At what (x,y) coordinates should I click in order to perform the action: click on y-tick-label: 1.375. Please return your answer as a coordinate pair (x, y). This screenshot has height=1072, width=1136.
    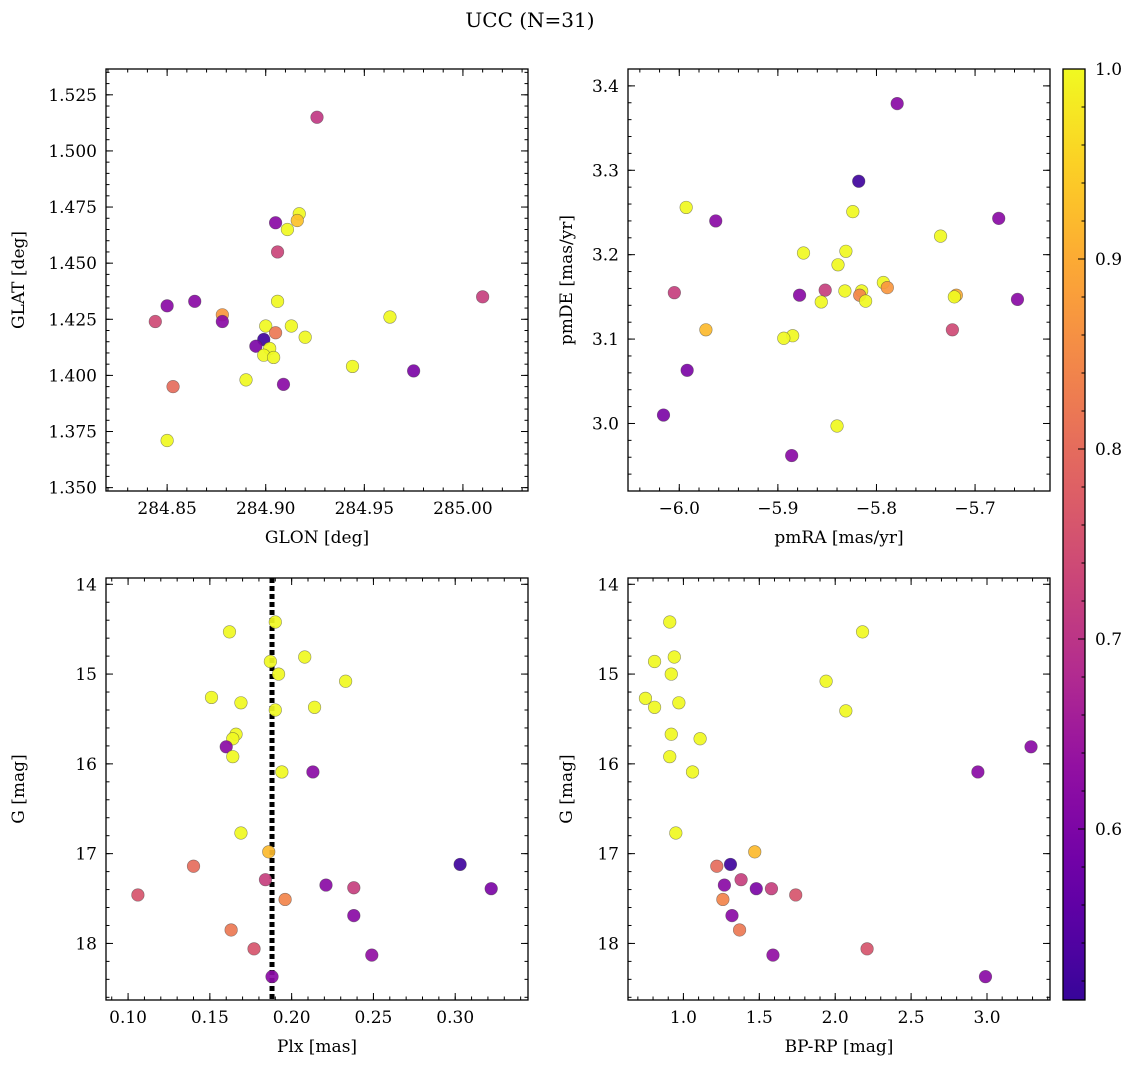
    Looking at the image, I should click on (72, 433).